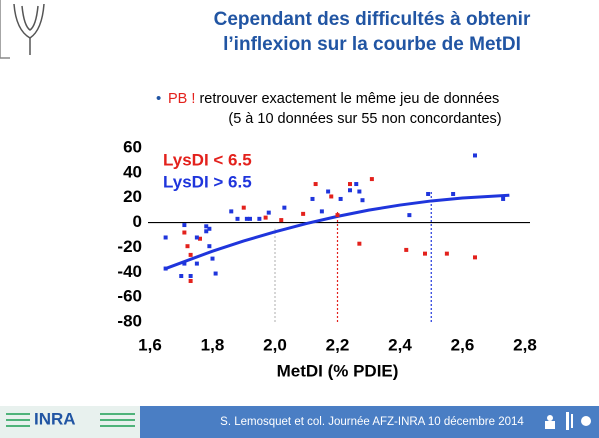  What do you see at coordinates (129, 271) in the screenshot?
I see `y-tick-label: -40` at bounding box center [129, 271].